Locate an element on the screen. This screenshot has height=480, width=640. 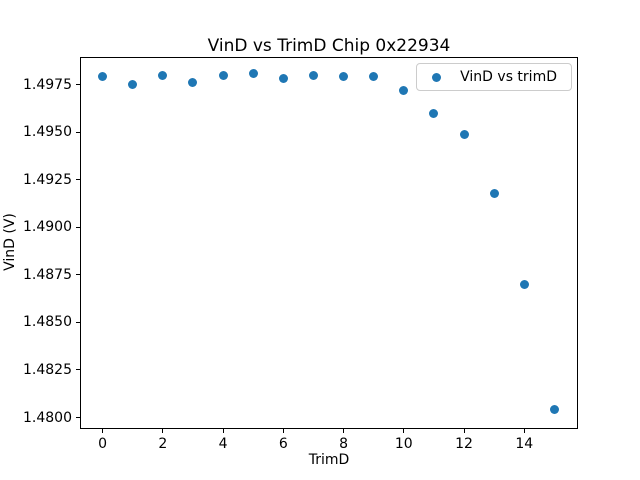
x-tick-label: 0 is located at coordinates (103, 444).